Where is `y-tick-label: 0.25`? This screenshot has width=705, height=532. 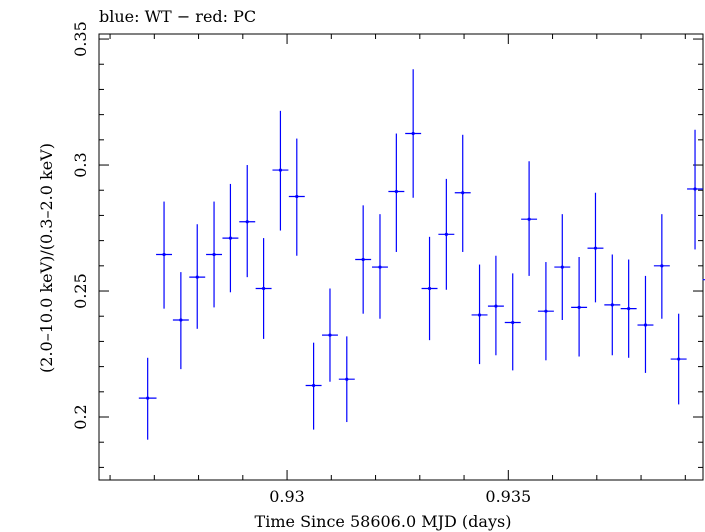 y-tick-label: 0.25 is located at coordinates (80, 291).